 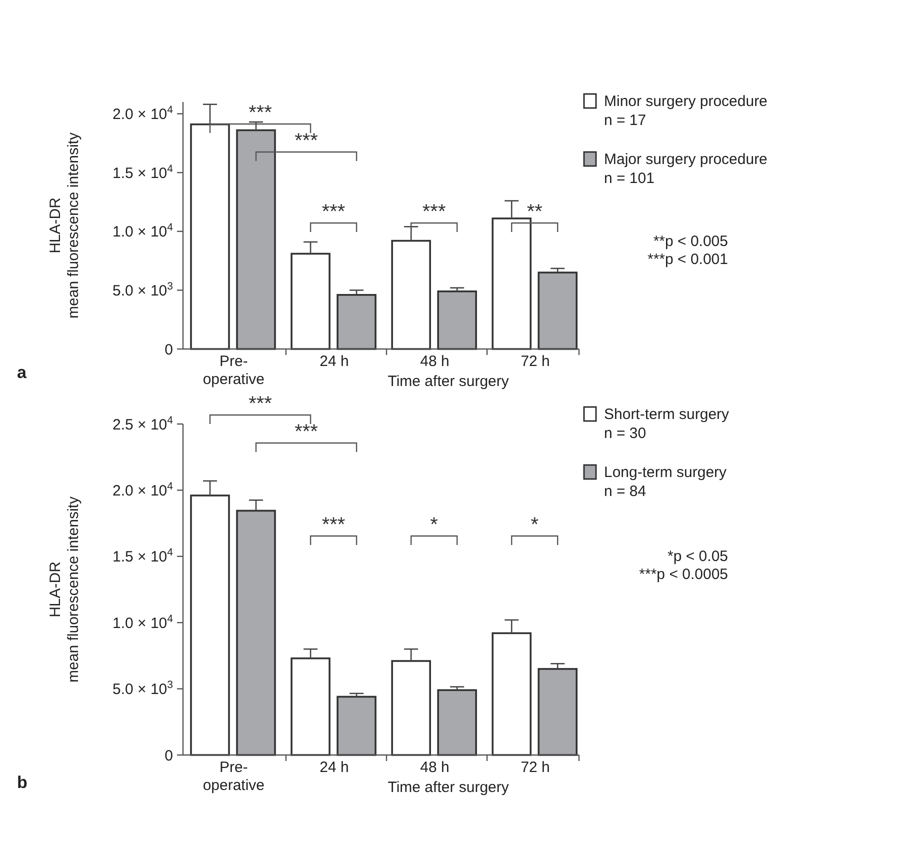 I want to click on y-tick-label: 2.5 × 10$^{4}$, so click(x=143, y=424).